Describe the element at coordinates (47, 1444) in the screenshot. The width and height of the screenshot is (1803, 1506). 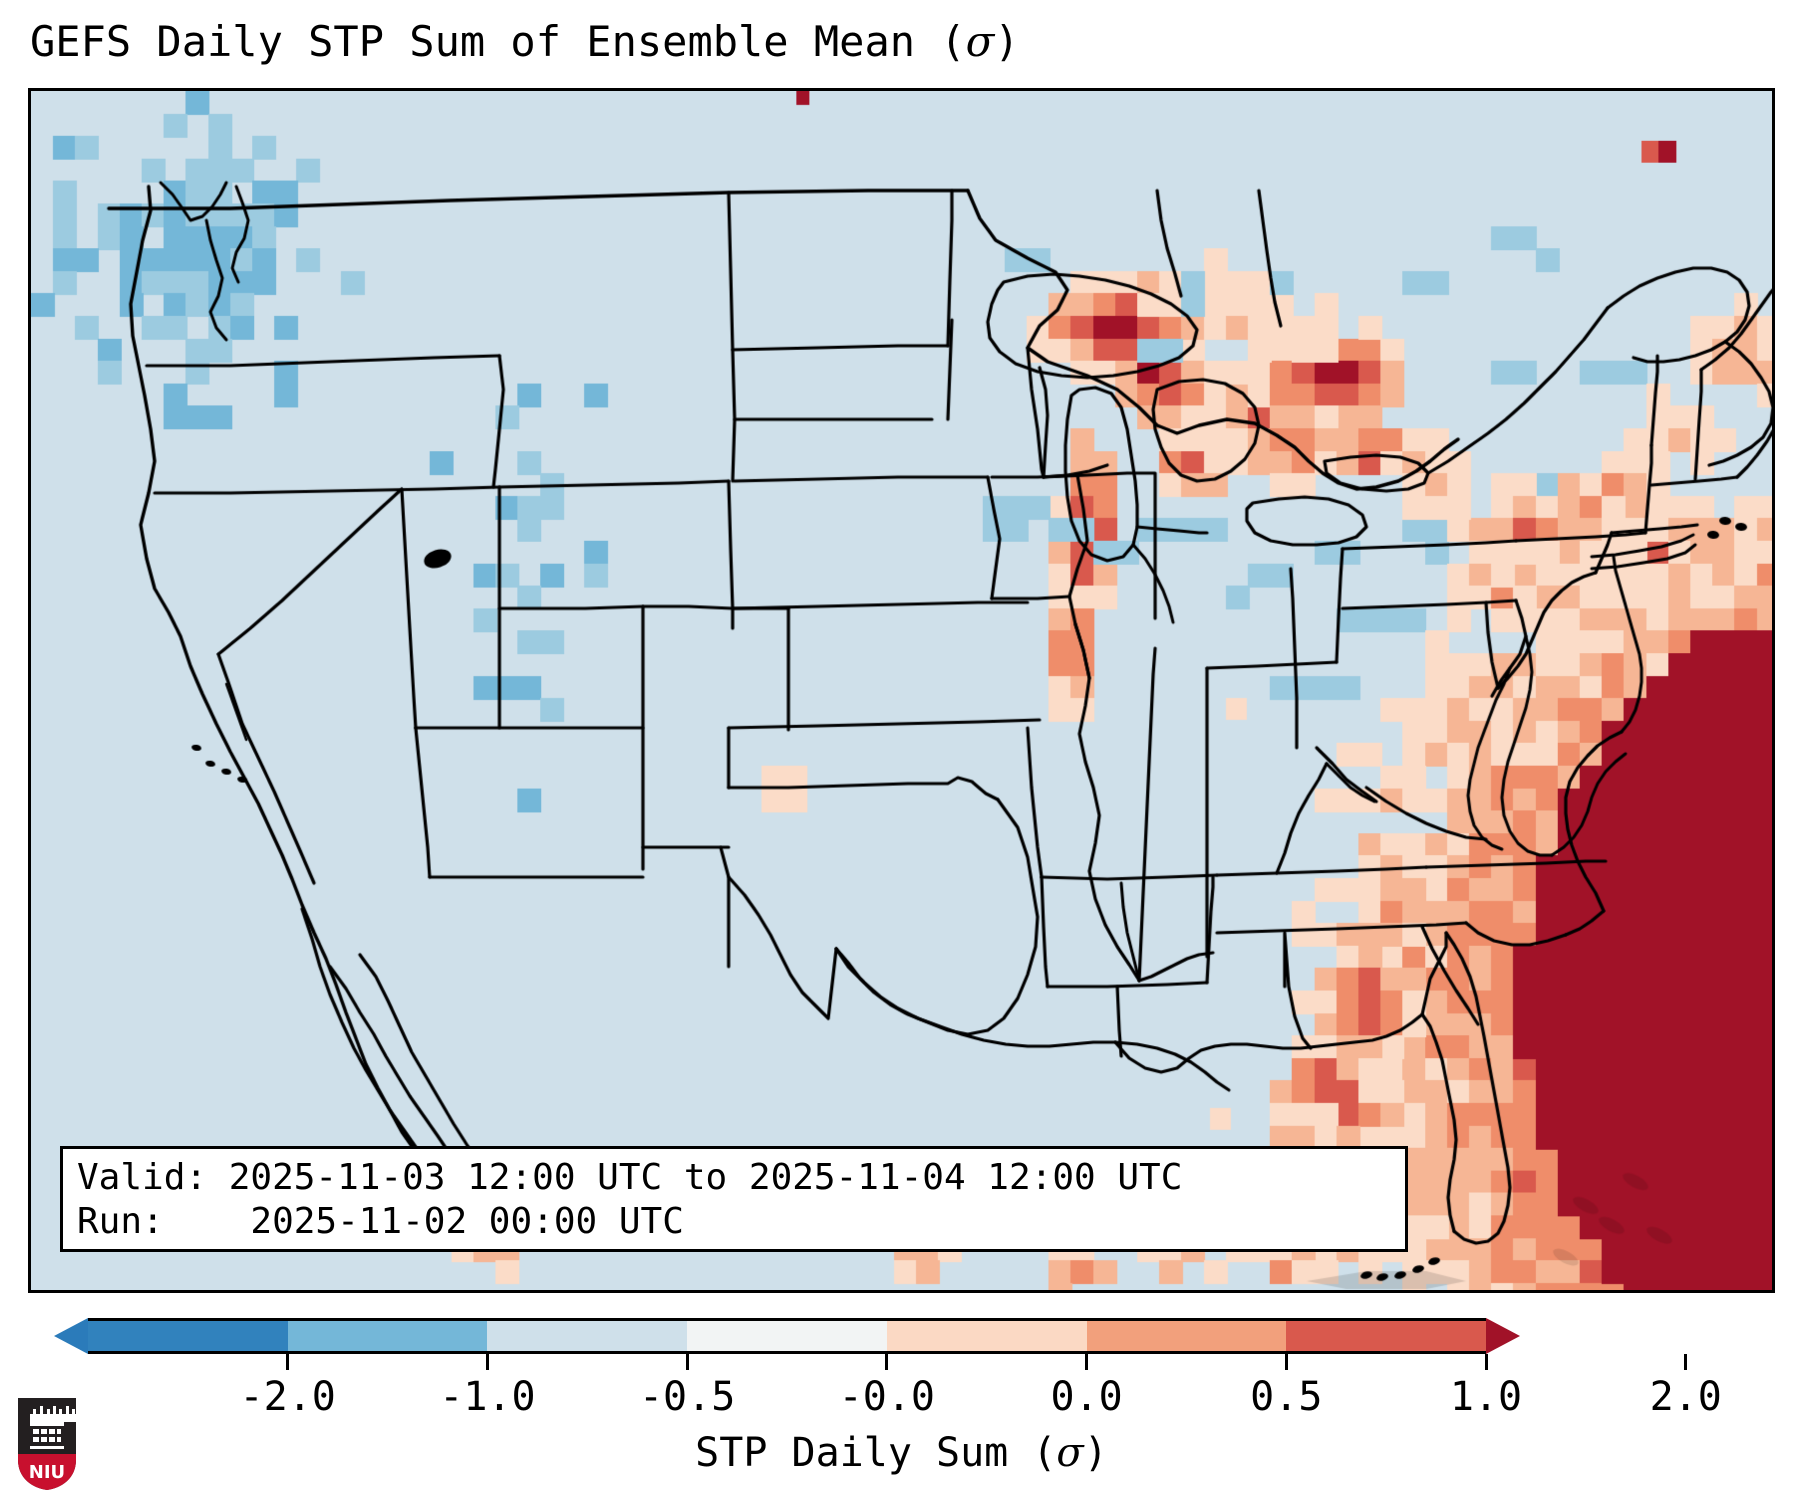
I see `niu-logo-icon: NIU` at that location.